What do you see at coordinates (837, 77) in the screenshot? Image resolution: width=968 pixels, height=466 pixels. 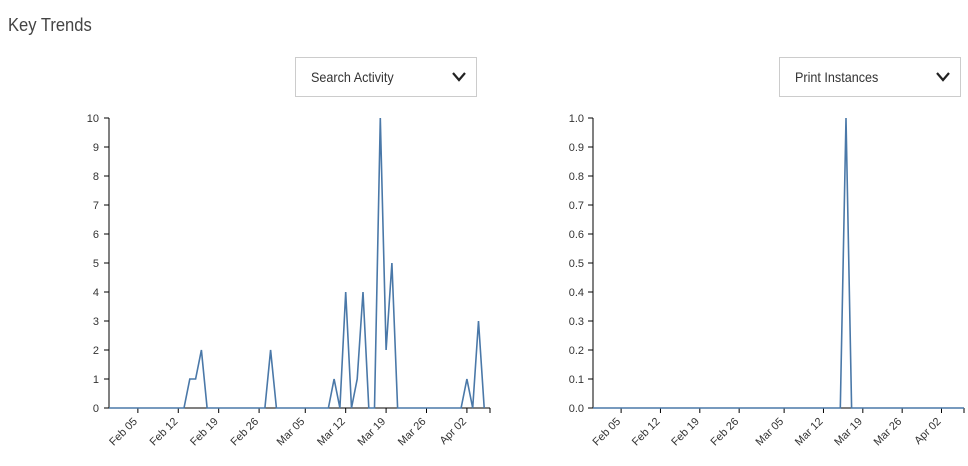 I see `dropdown-selected-label: Print Instances` at bounding box center [837, 77].